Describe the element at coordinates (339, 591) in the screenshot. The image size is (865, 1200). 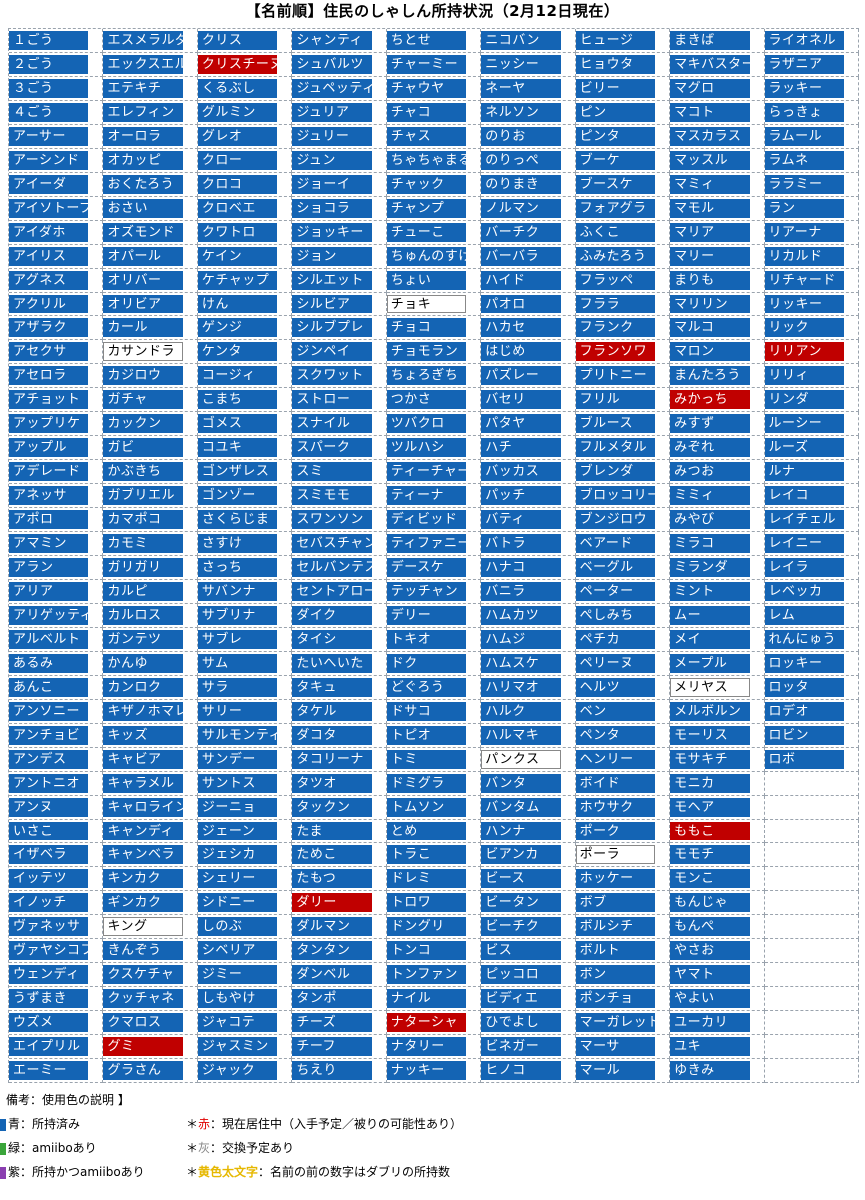
I see `villager-cell: セントアロー` at that location.